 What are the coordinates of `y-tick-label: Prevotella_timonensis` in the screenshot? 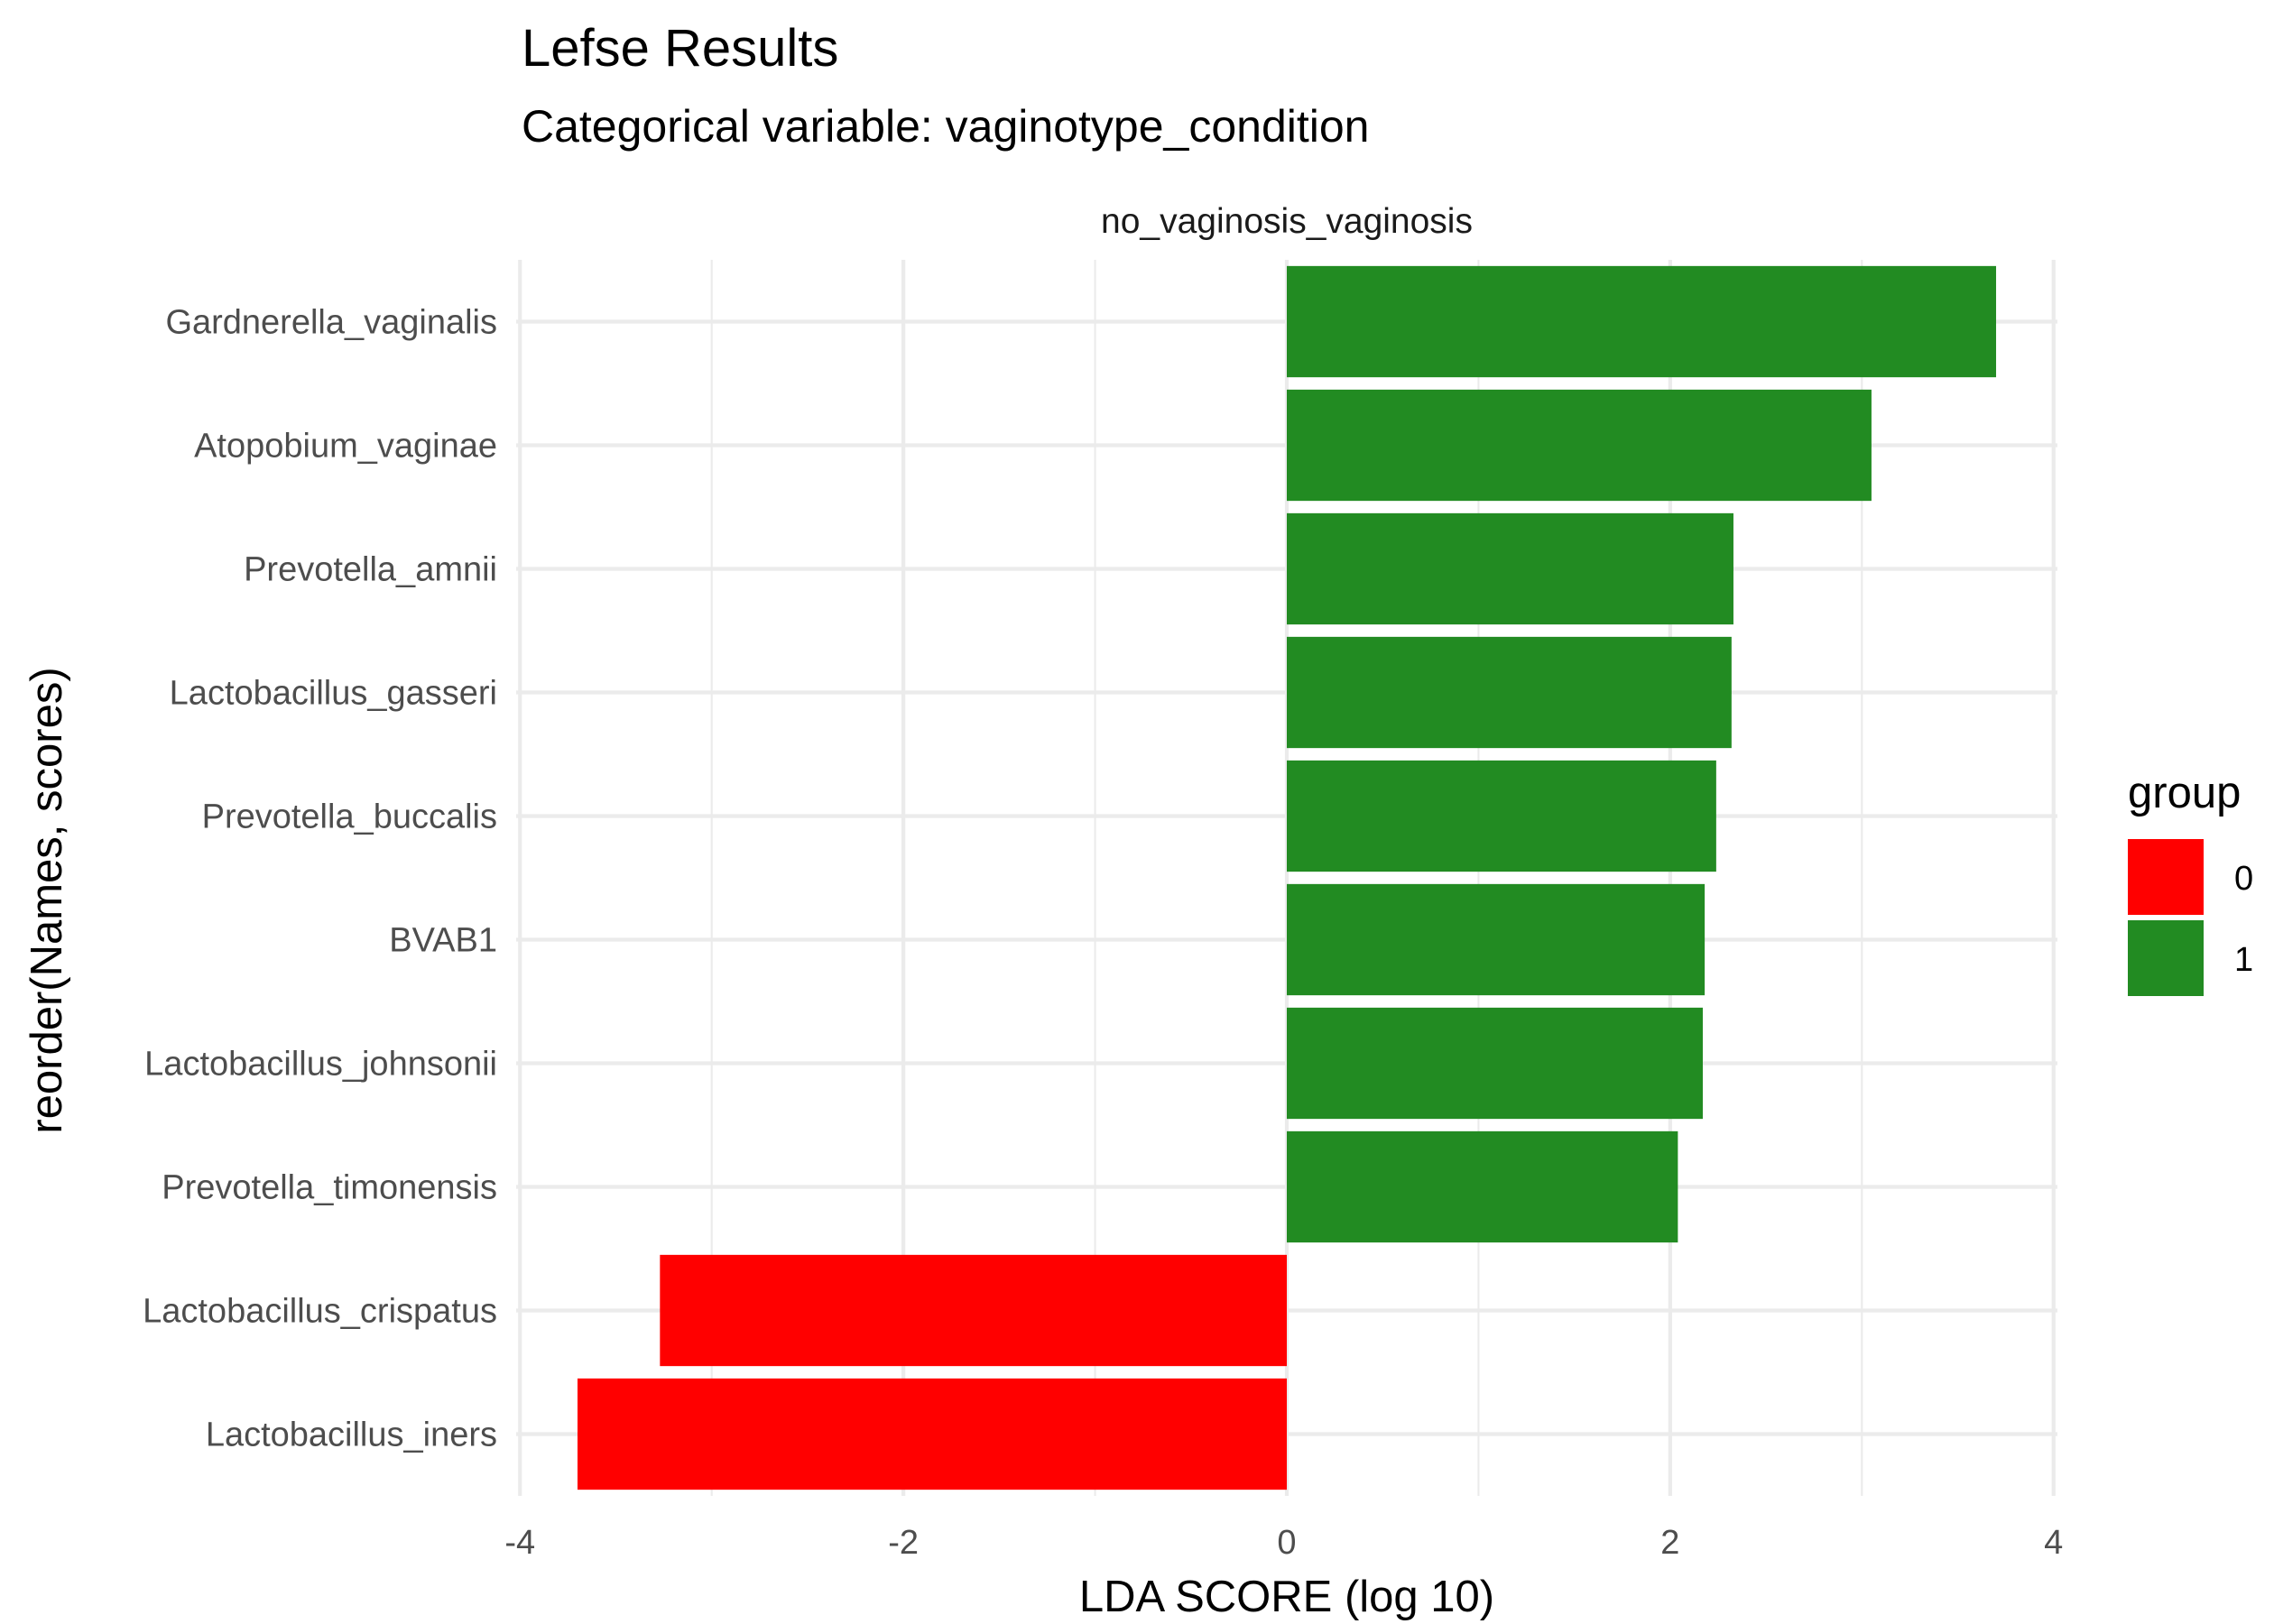 It's located at (330, 1188).